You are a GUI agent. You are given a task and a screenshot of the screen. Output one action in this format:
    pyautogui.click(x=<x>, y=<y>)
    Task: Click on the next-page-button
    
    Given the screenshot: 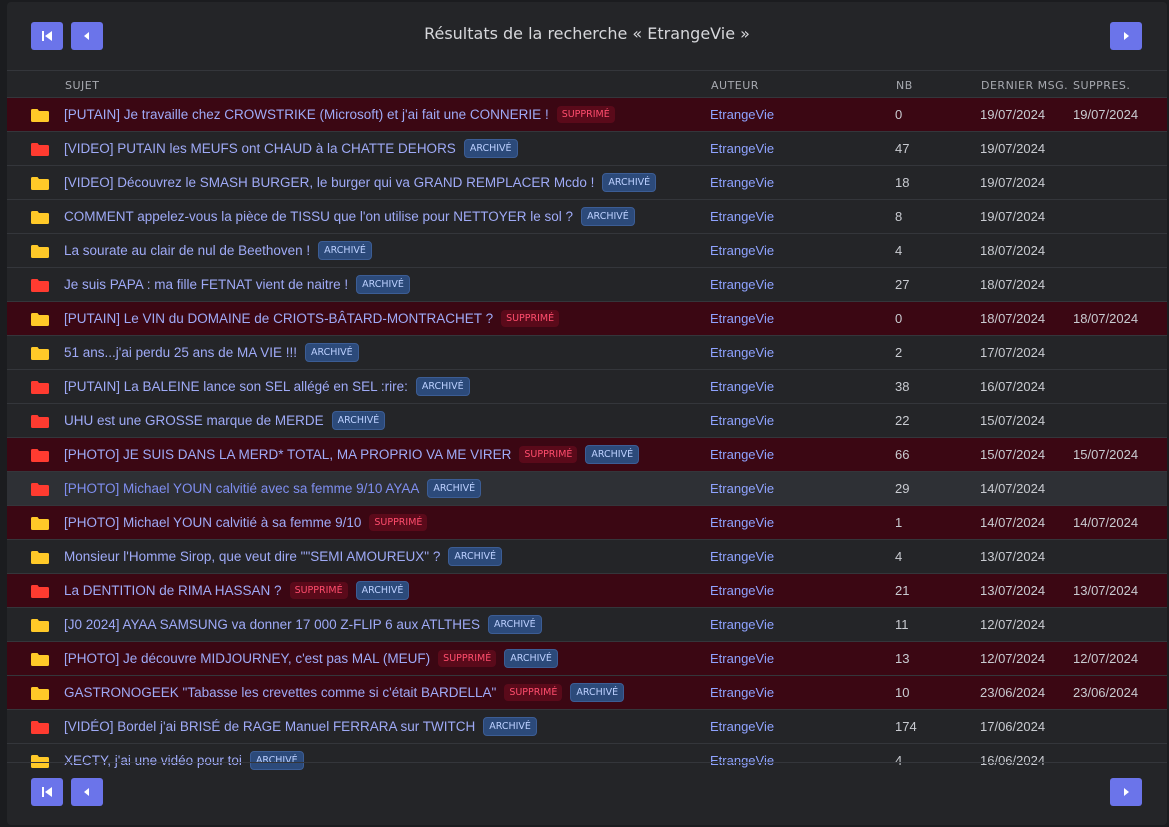 What is the action you would take?
    pyautogui.click(x=1126, y=36)
    